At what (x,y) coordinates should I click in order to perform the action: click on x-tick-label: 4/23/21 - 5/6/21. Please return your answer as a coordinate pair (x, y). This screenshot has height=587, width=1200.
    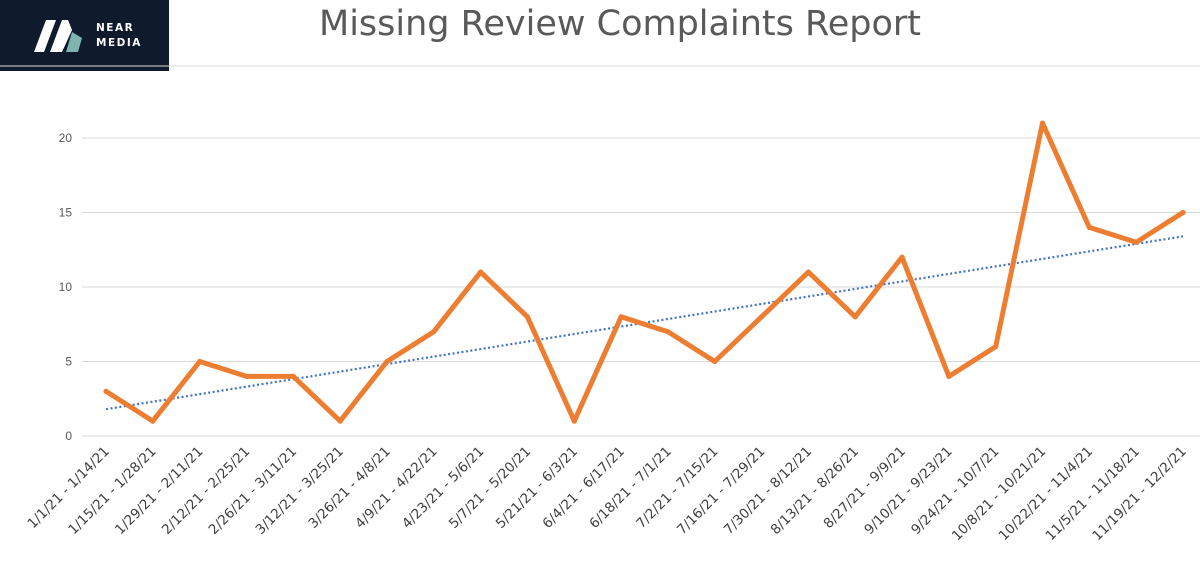
    Looking at the image, I should click on (443, 488).